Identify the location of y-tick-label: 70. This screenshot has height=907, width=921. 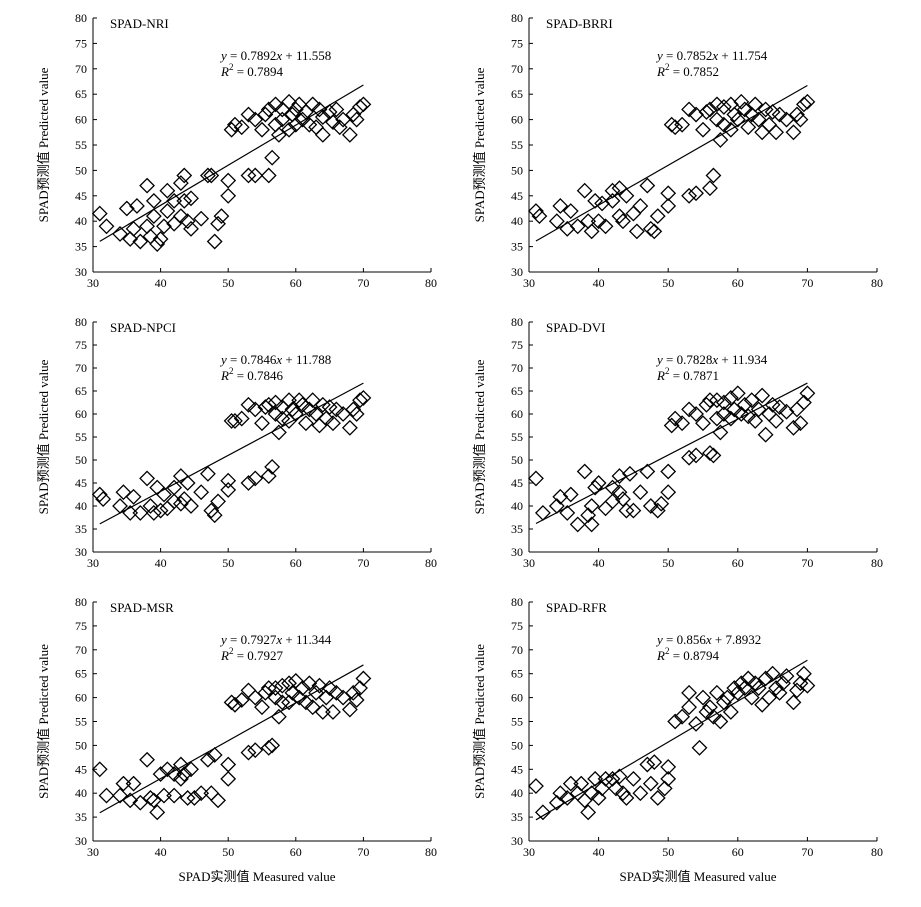
(517, 650).